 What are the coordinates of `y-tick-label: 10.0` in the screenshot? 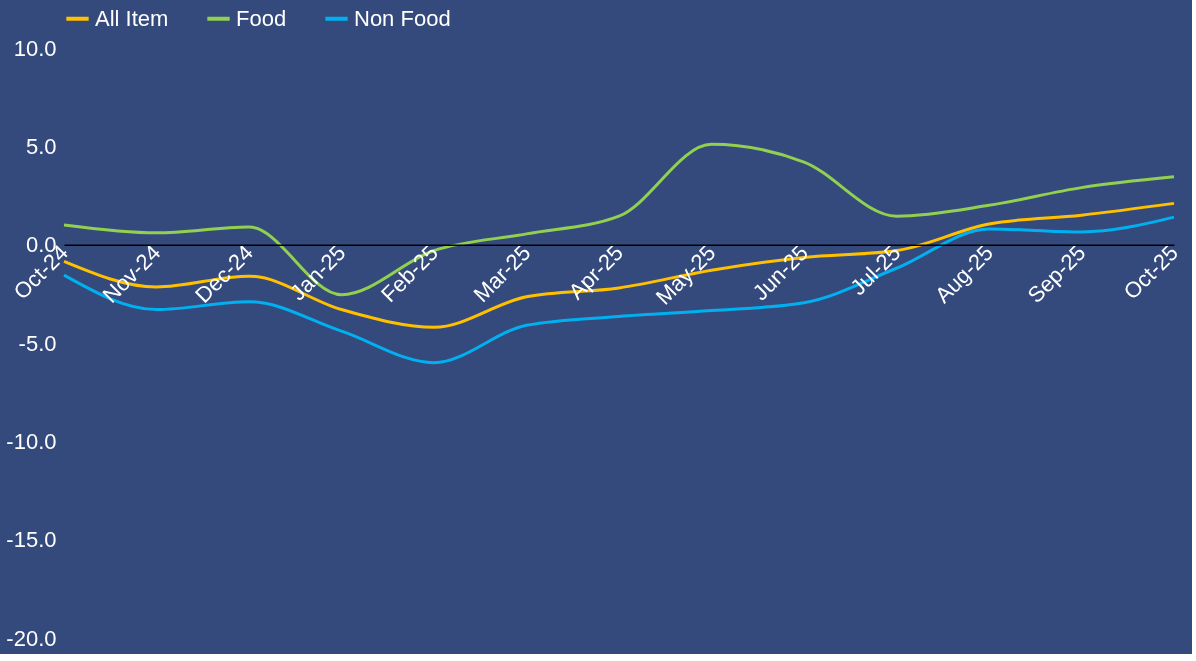 It's located at (35, 48).